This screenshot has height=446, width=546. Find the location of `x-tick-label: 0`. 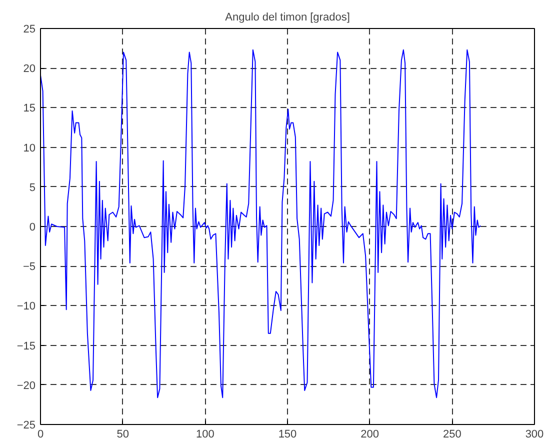

x-tick-label: 0 is located at coordinates (40, 434).